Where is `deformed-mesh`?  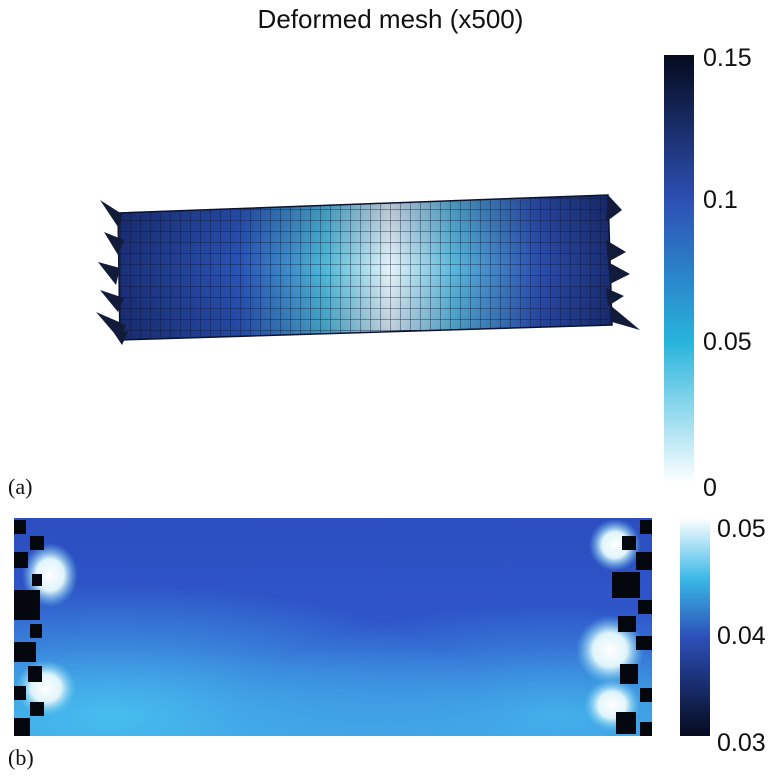 deformed-mesh is located at coordinates (365, 267).